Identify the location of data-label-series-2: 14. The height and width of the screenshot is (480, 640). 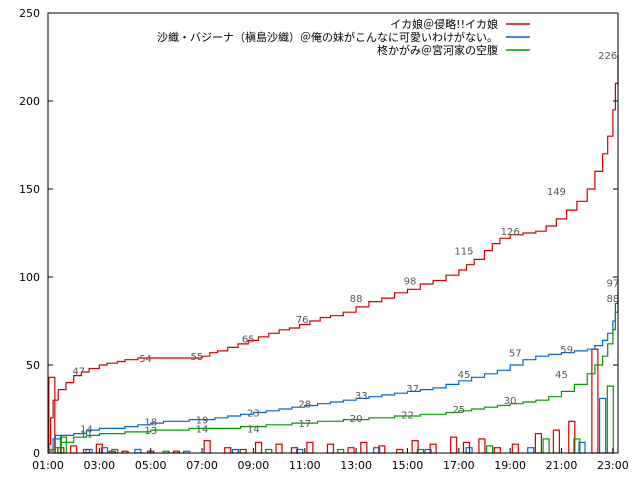
(86, 429).